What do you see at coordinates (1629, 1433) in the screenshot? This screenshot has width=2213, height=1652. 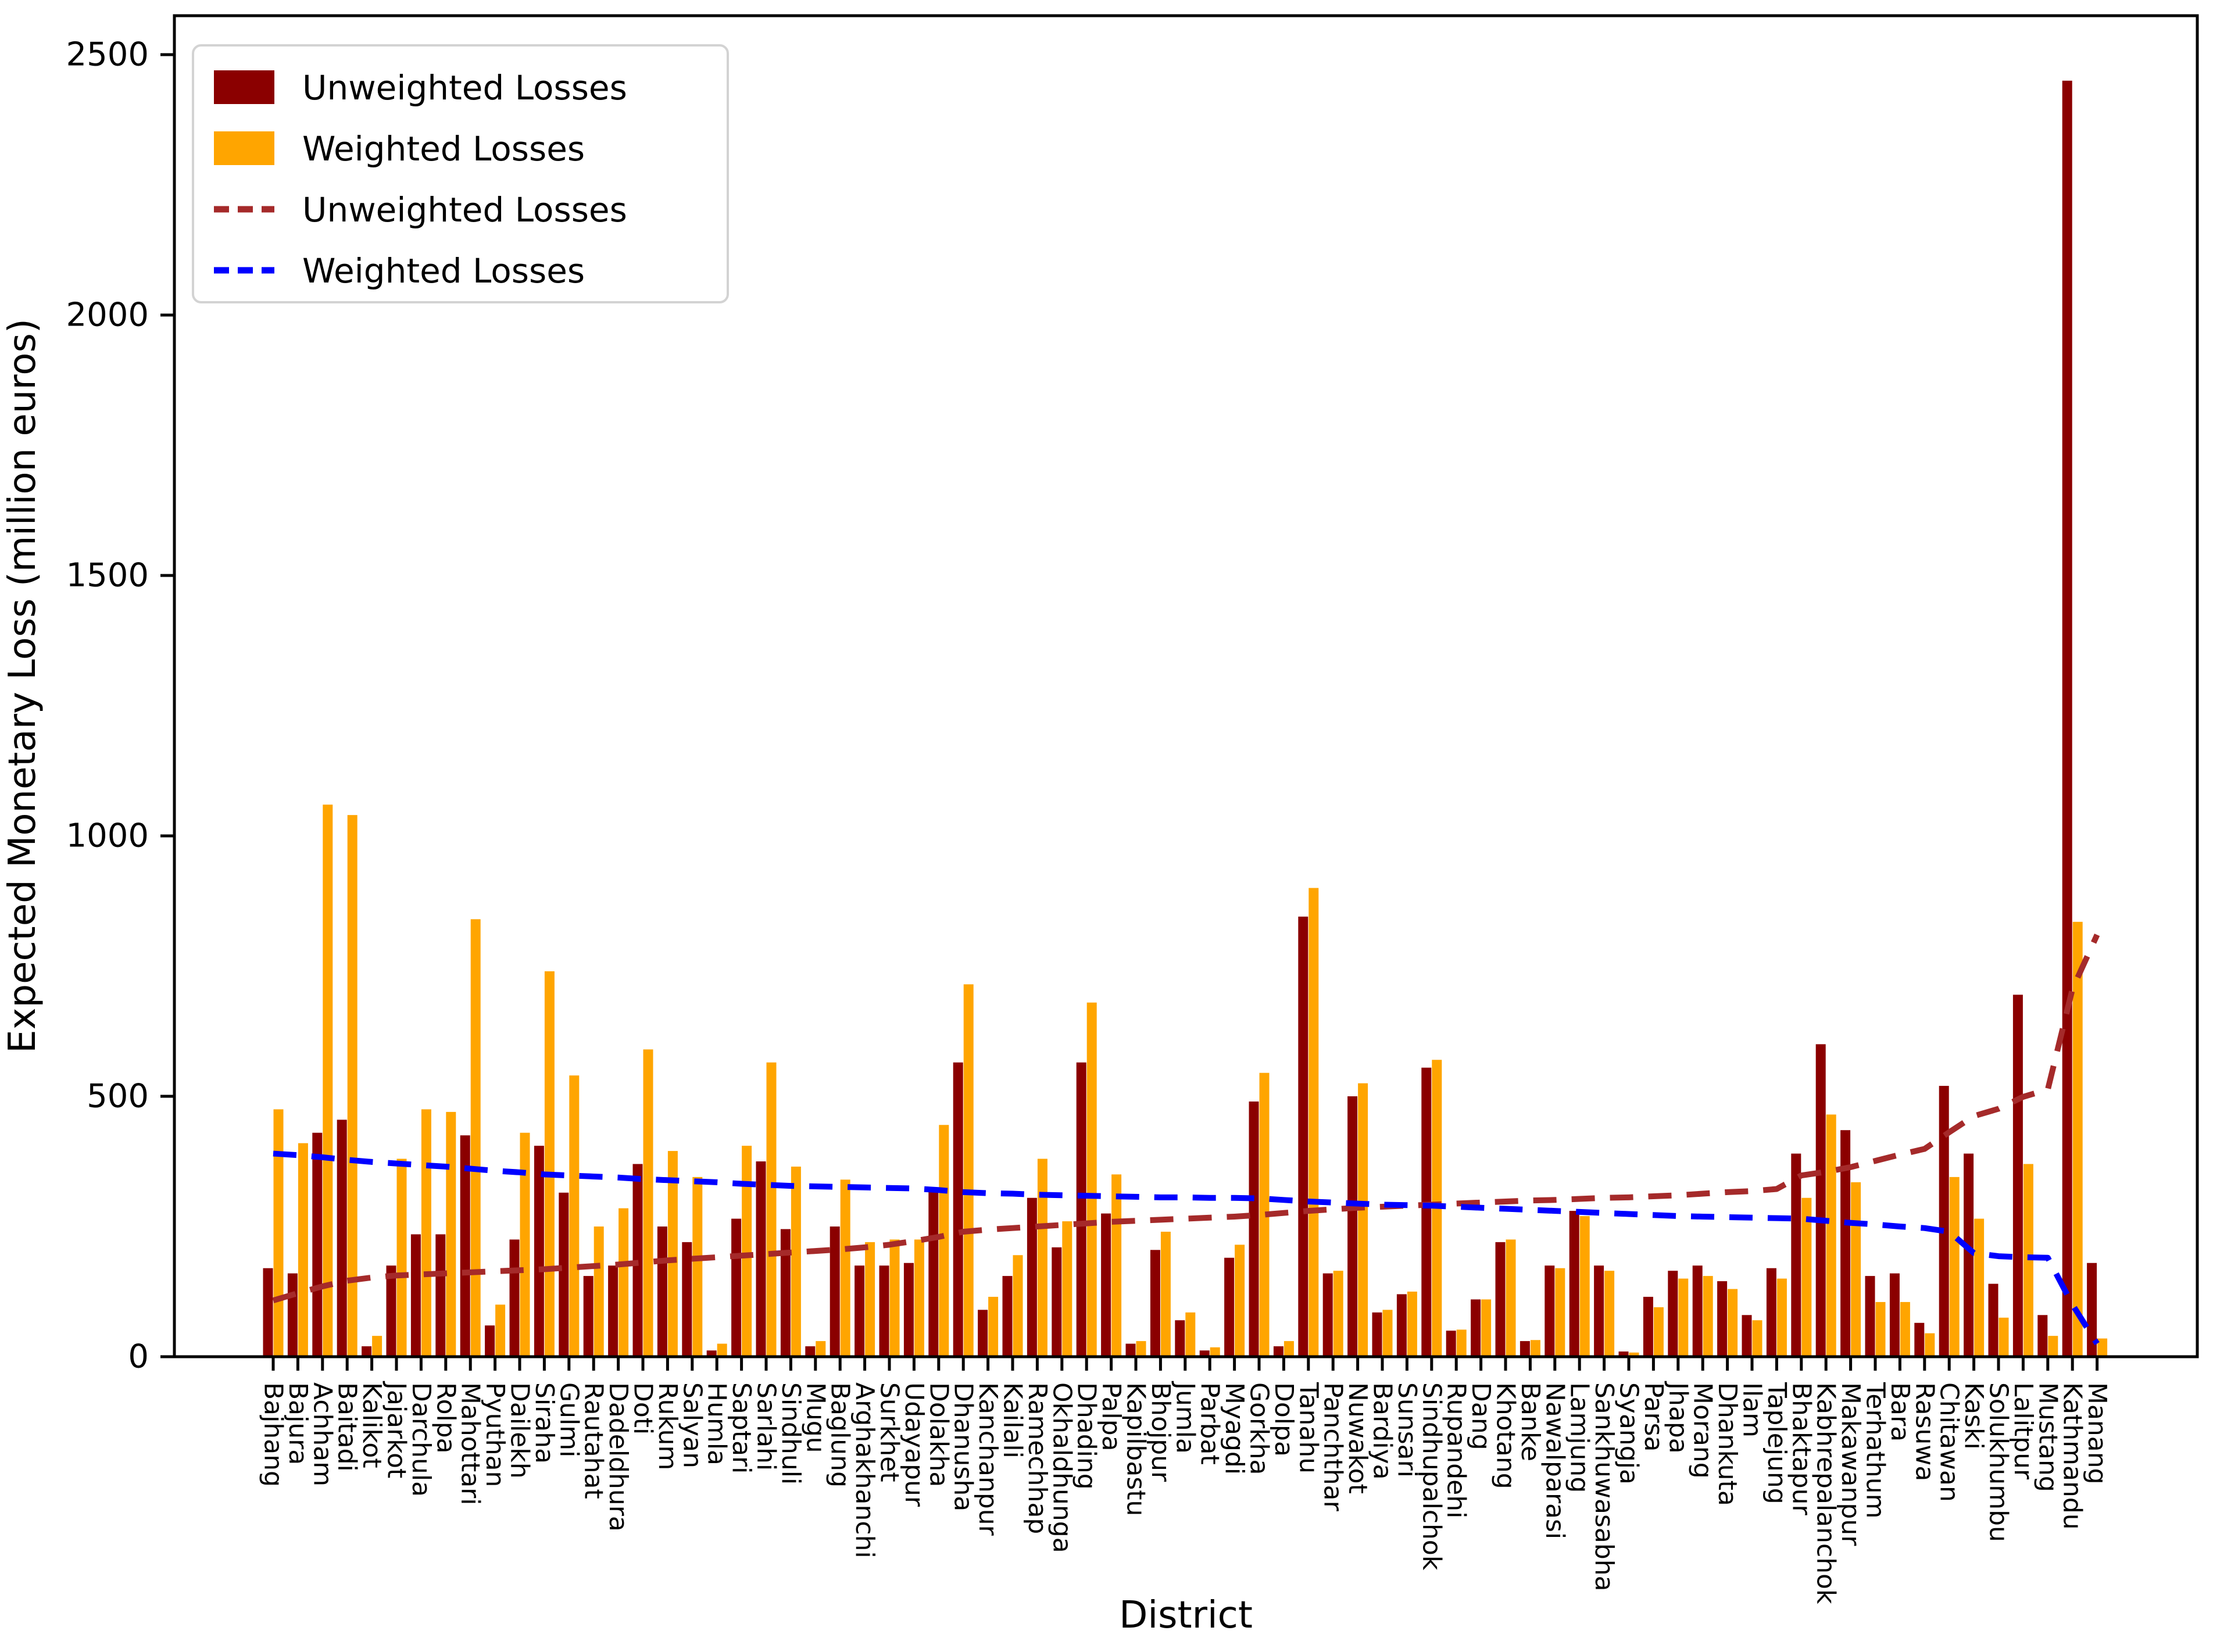 I see `x-tick-label-syangja: Syangja` at bounding box center [1629, 1433].